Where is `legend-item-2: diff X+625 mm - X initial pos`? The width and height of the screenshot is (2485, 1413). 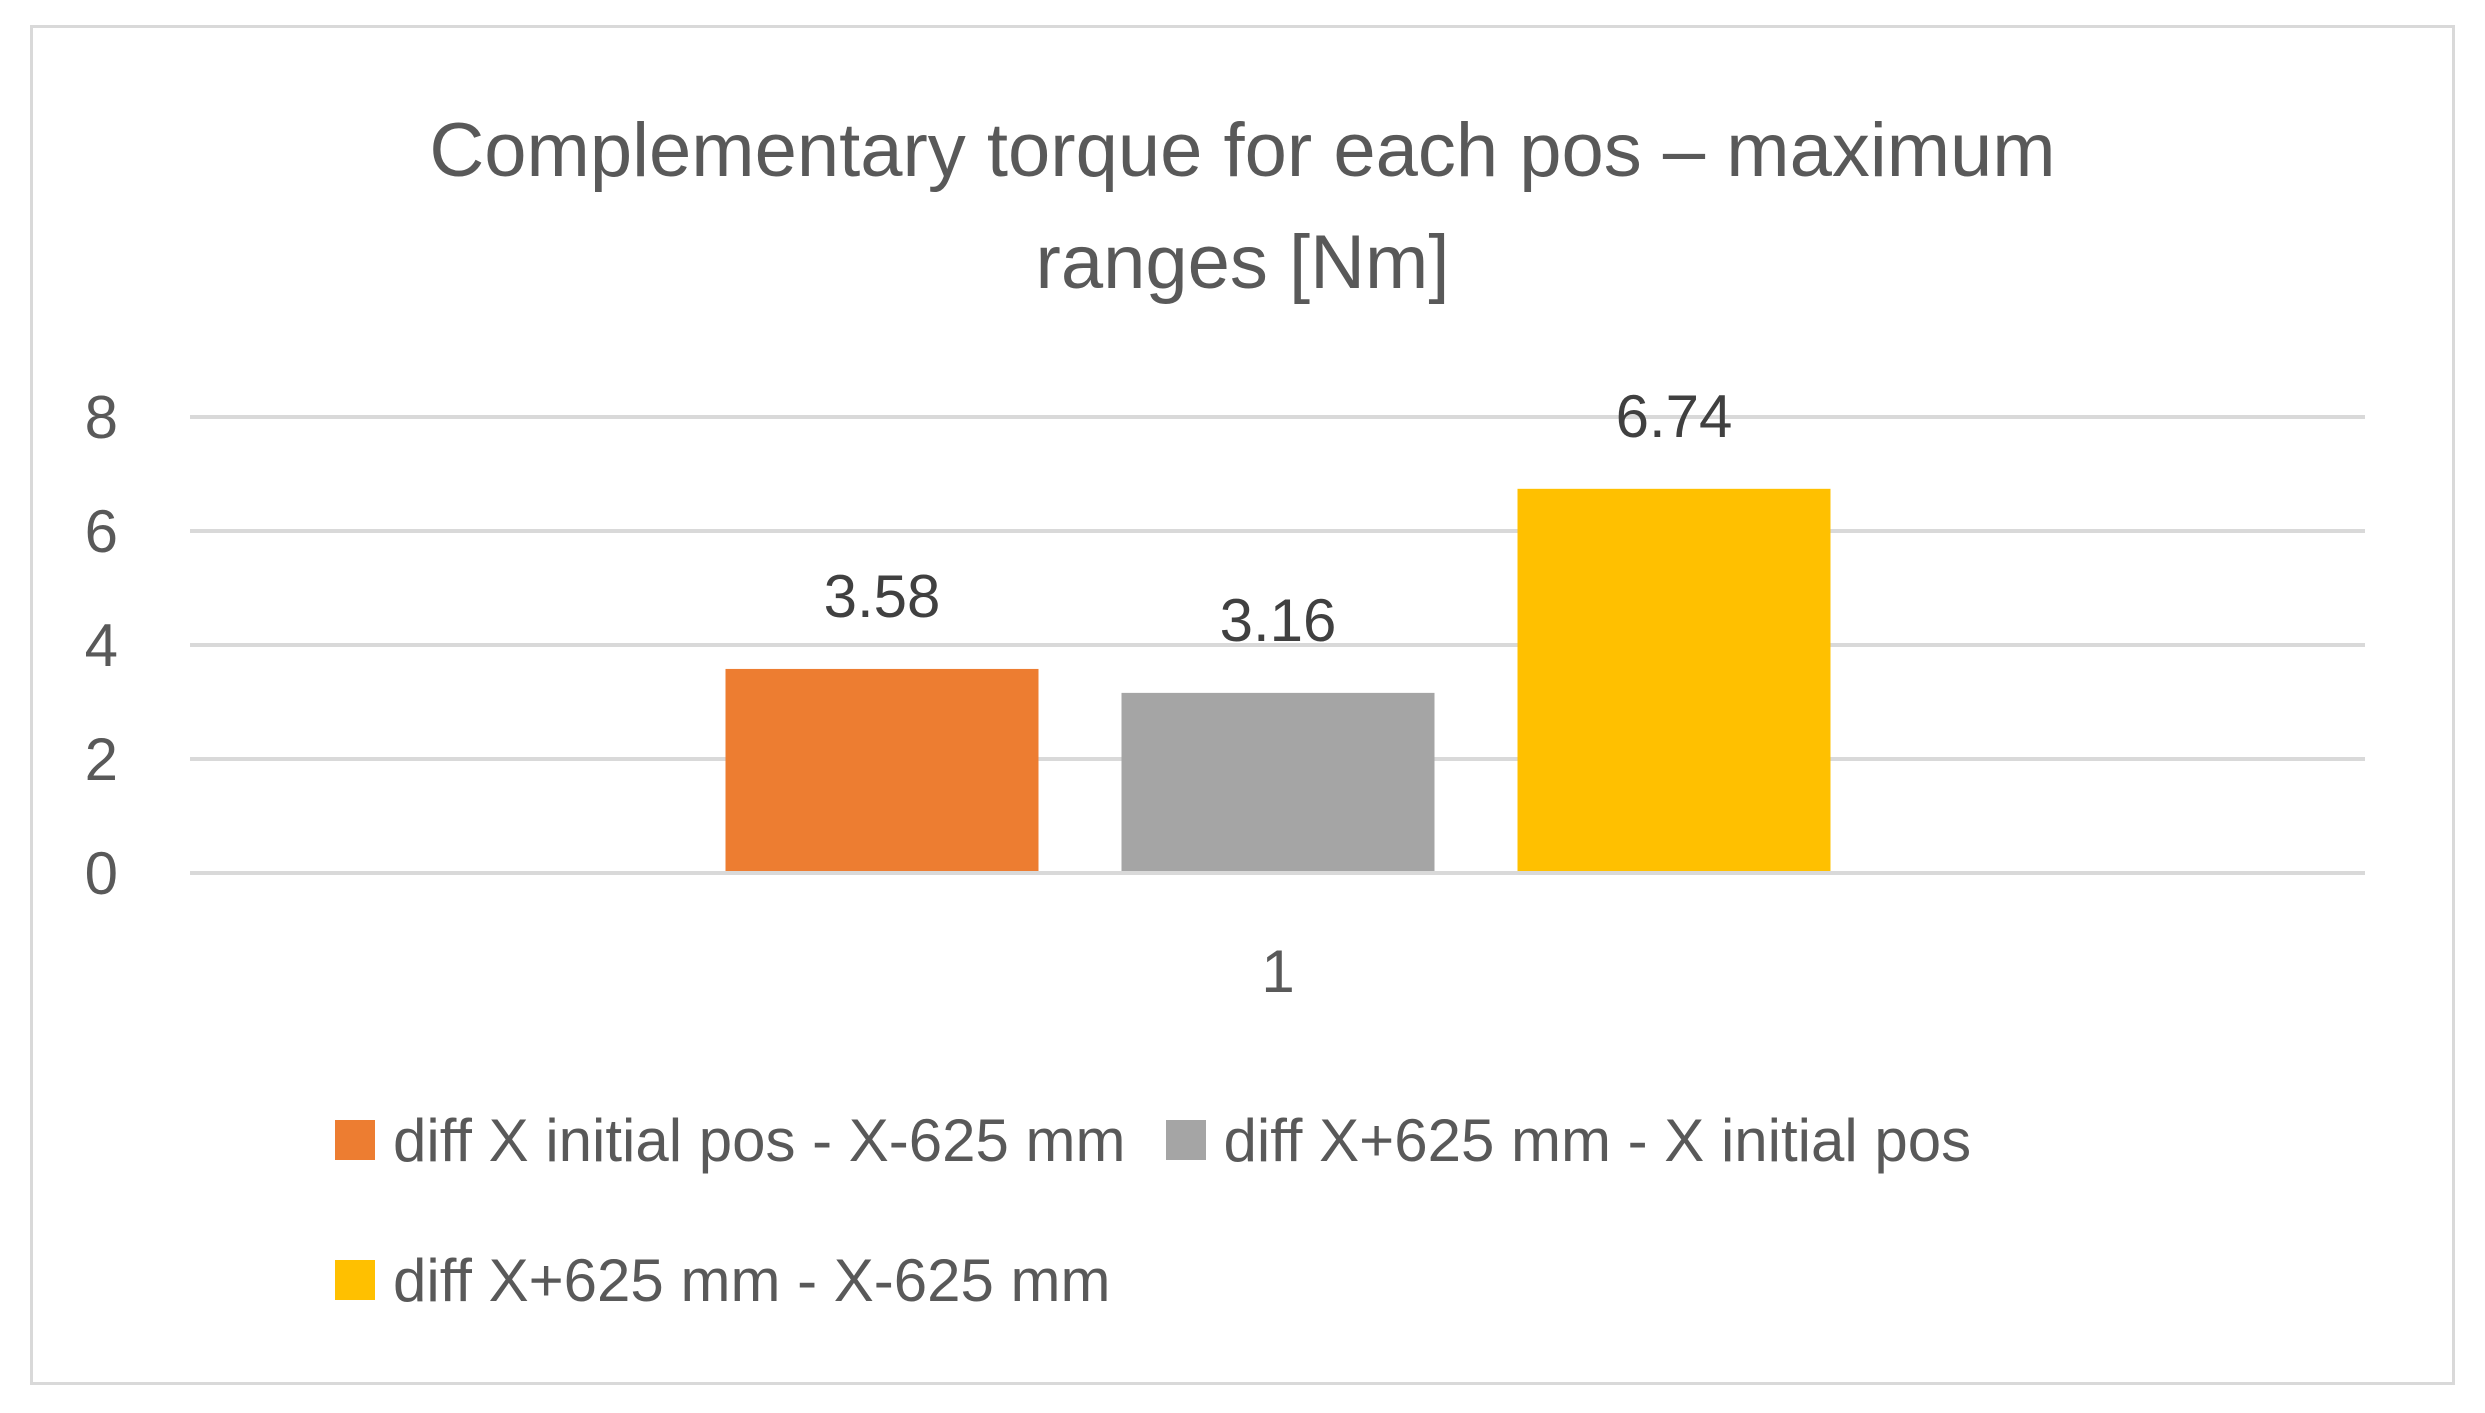
legend-item-2: diff X+625 mm - X initial pos is located at coordinates (1568, 1140).